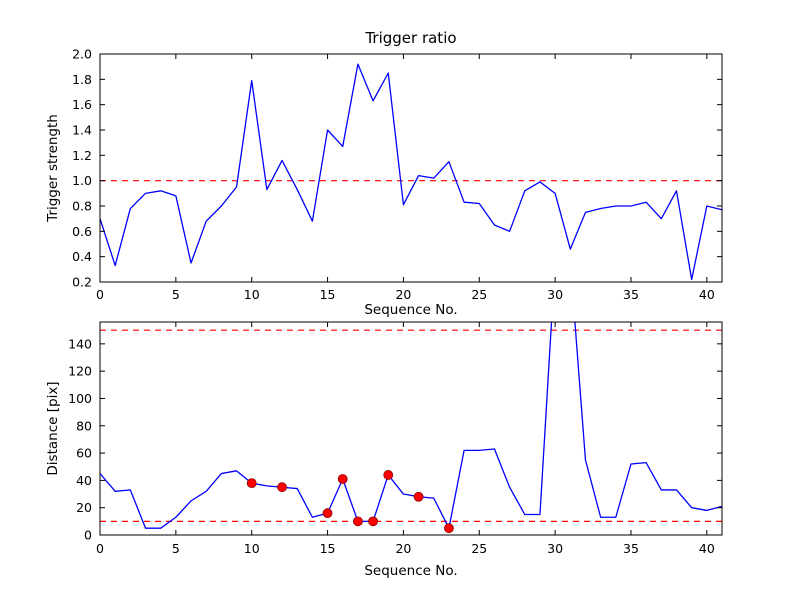 This screenshot has width=800, height=600. Describe the element at coordinates (82, 130) in the screenshot. I see `y-tick-label: 1.4` at that location.